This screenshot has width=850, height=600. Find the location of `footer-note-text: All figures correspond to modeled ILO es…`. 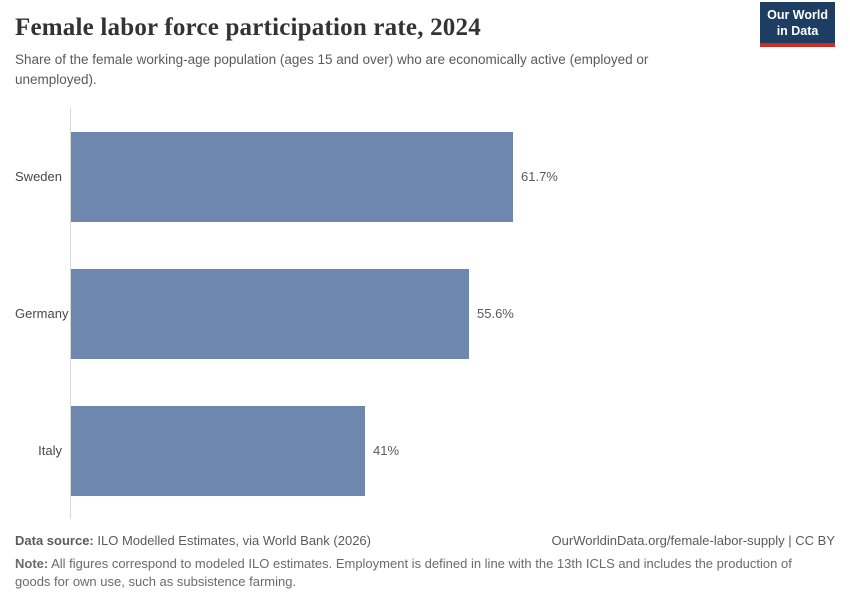

footer-note-text: All figures correspond to modeled ILO es… is located at coordinates (403, 573).